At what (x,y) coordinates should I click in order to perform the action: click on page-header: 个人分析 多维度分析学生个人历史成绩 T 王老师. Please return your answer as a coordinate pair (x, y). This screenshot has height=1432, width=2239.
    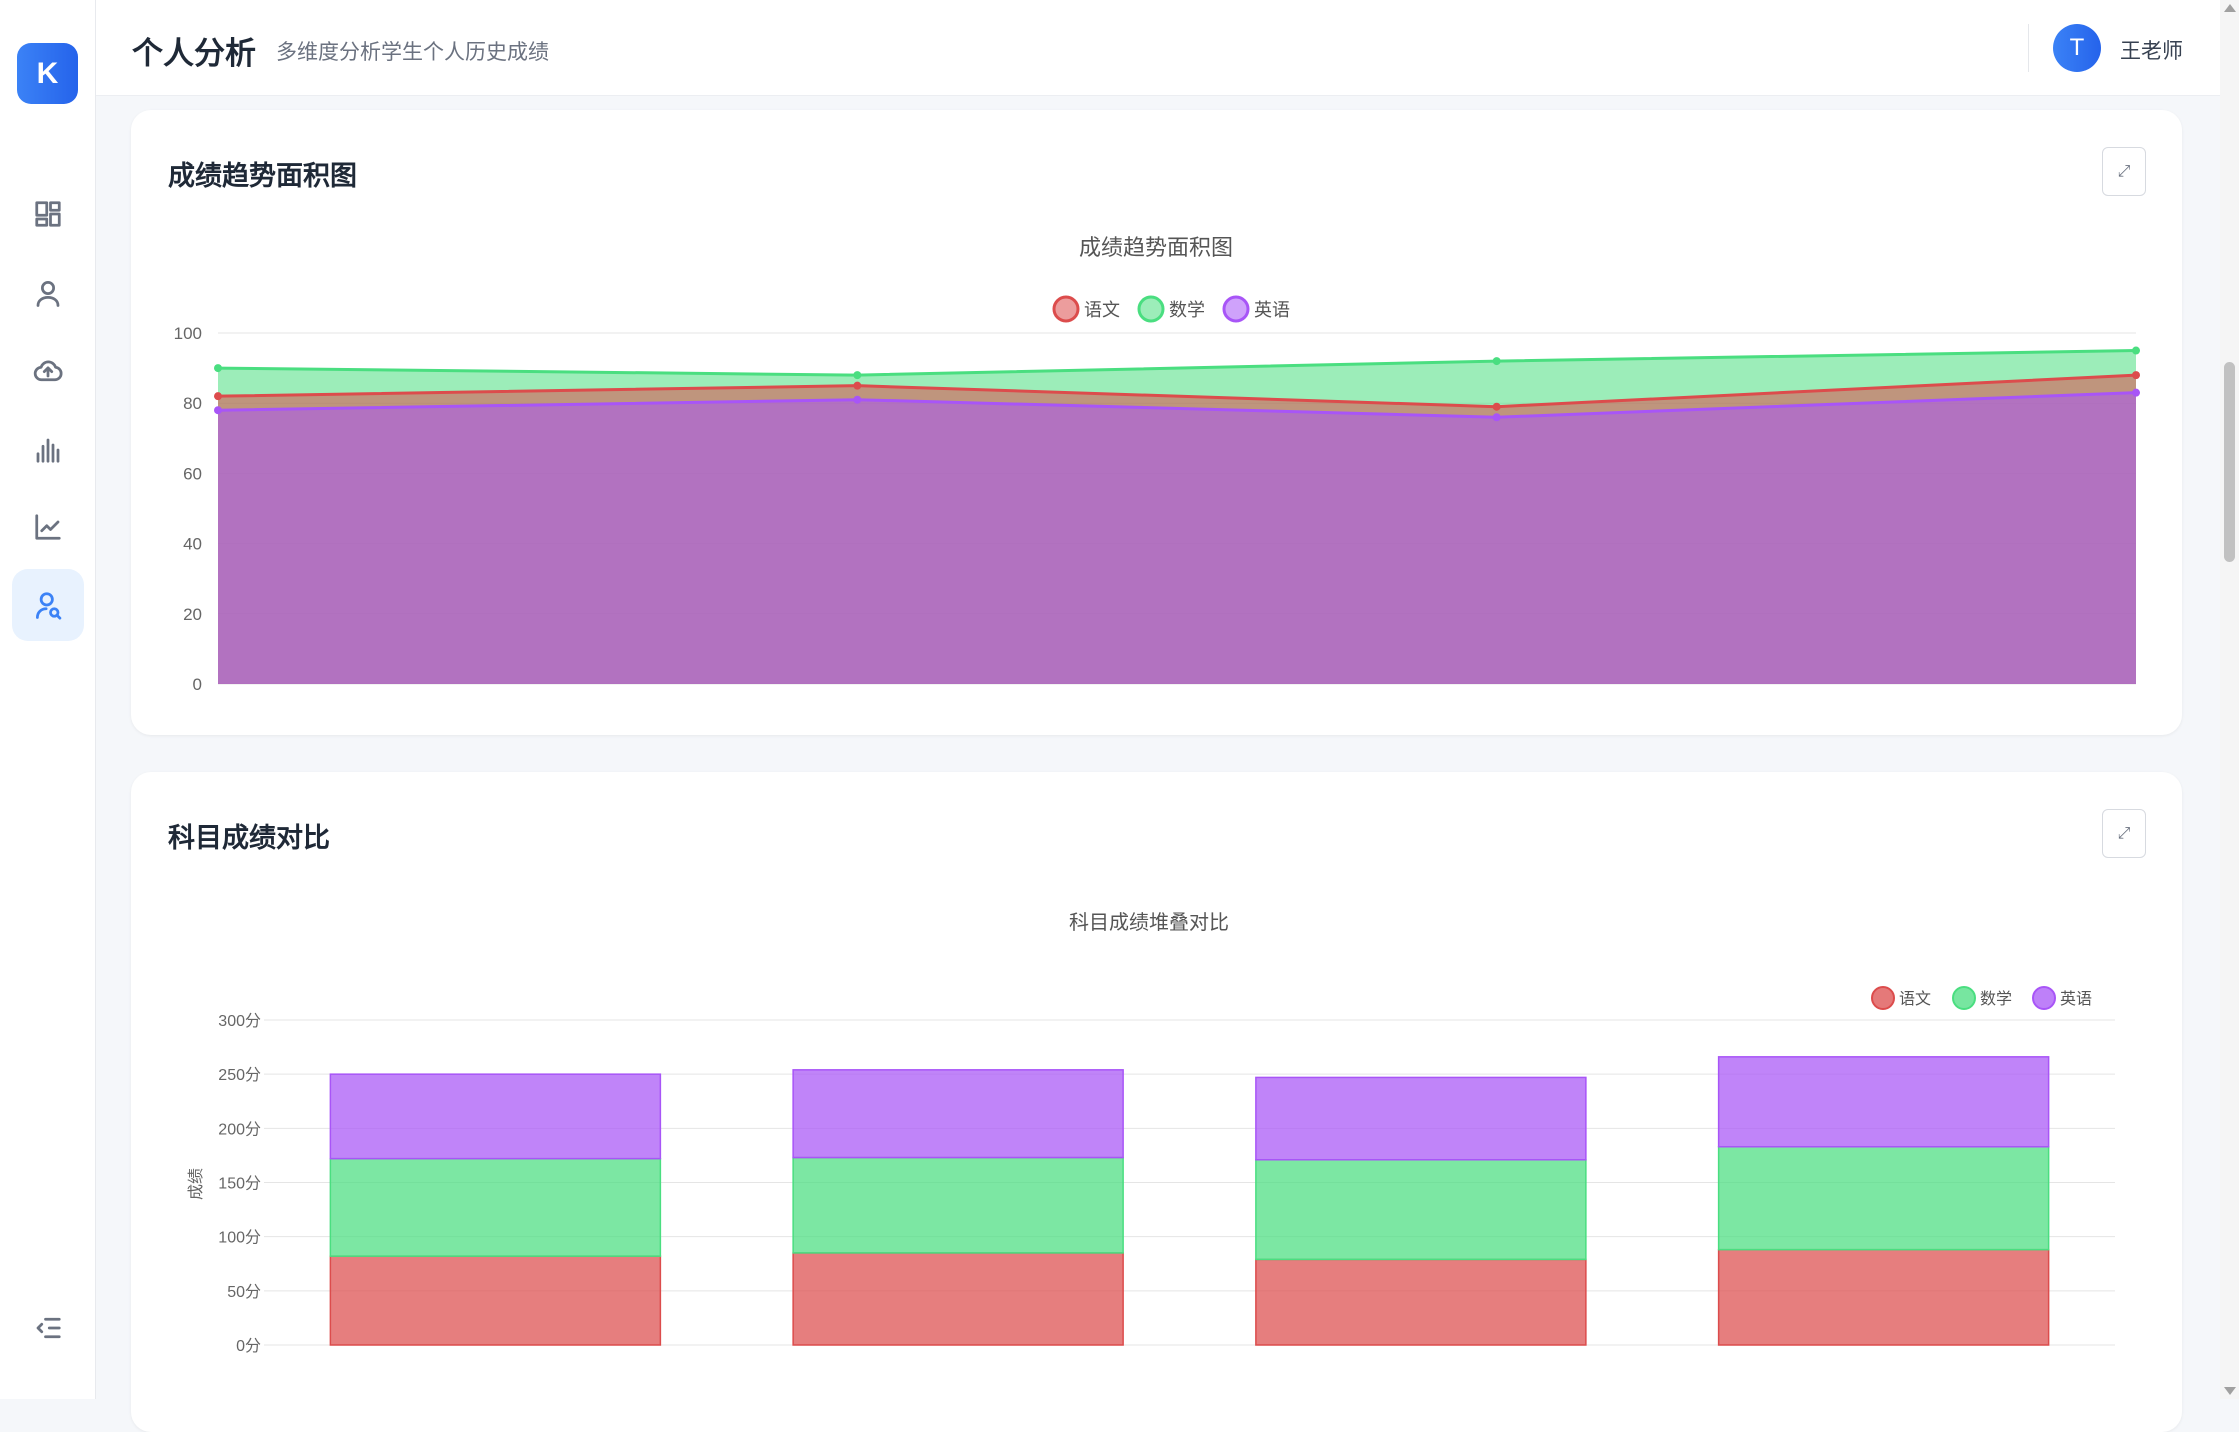
    Looking at the image, I should click on (1158, 48).